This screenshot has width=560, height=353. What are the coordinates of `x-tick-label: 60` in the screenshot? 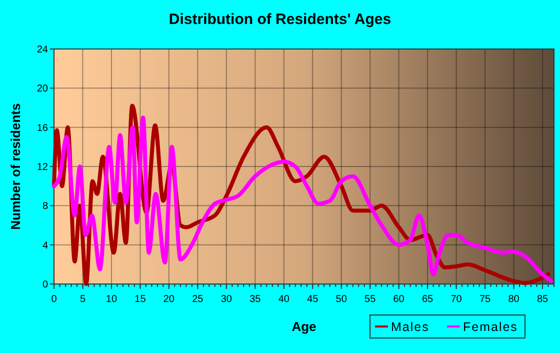 It's located at (399, 299).